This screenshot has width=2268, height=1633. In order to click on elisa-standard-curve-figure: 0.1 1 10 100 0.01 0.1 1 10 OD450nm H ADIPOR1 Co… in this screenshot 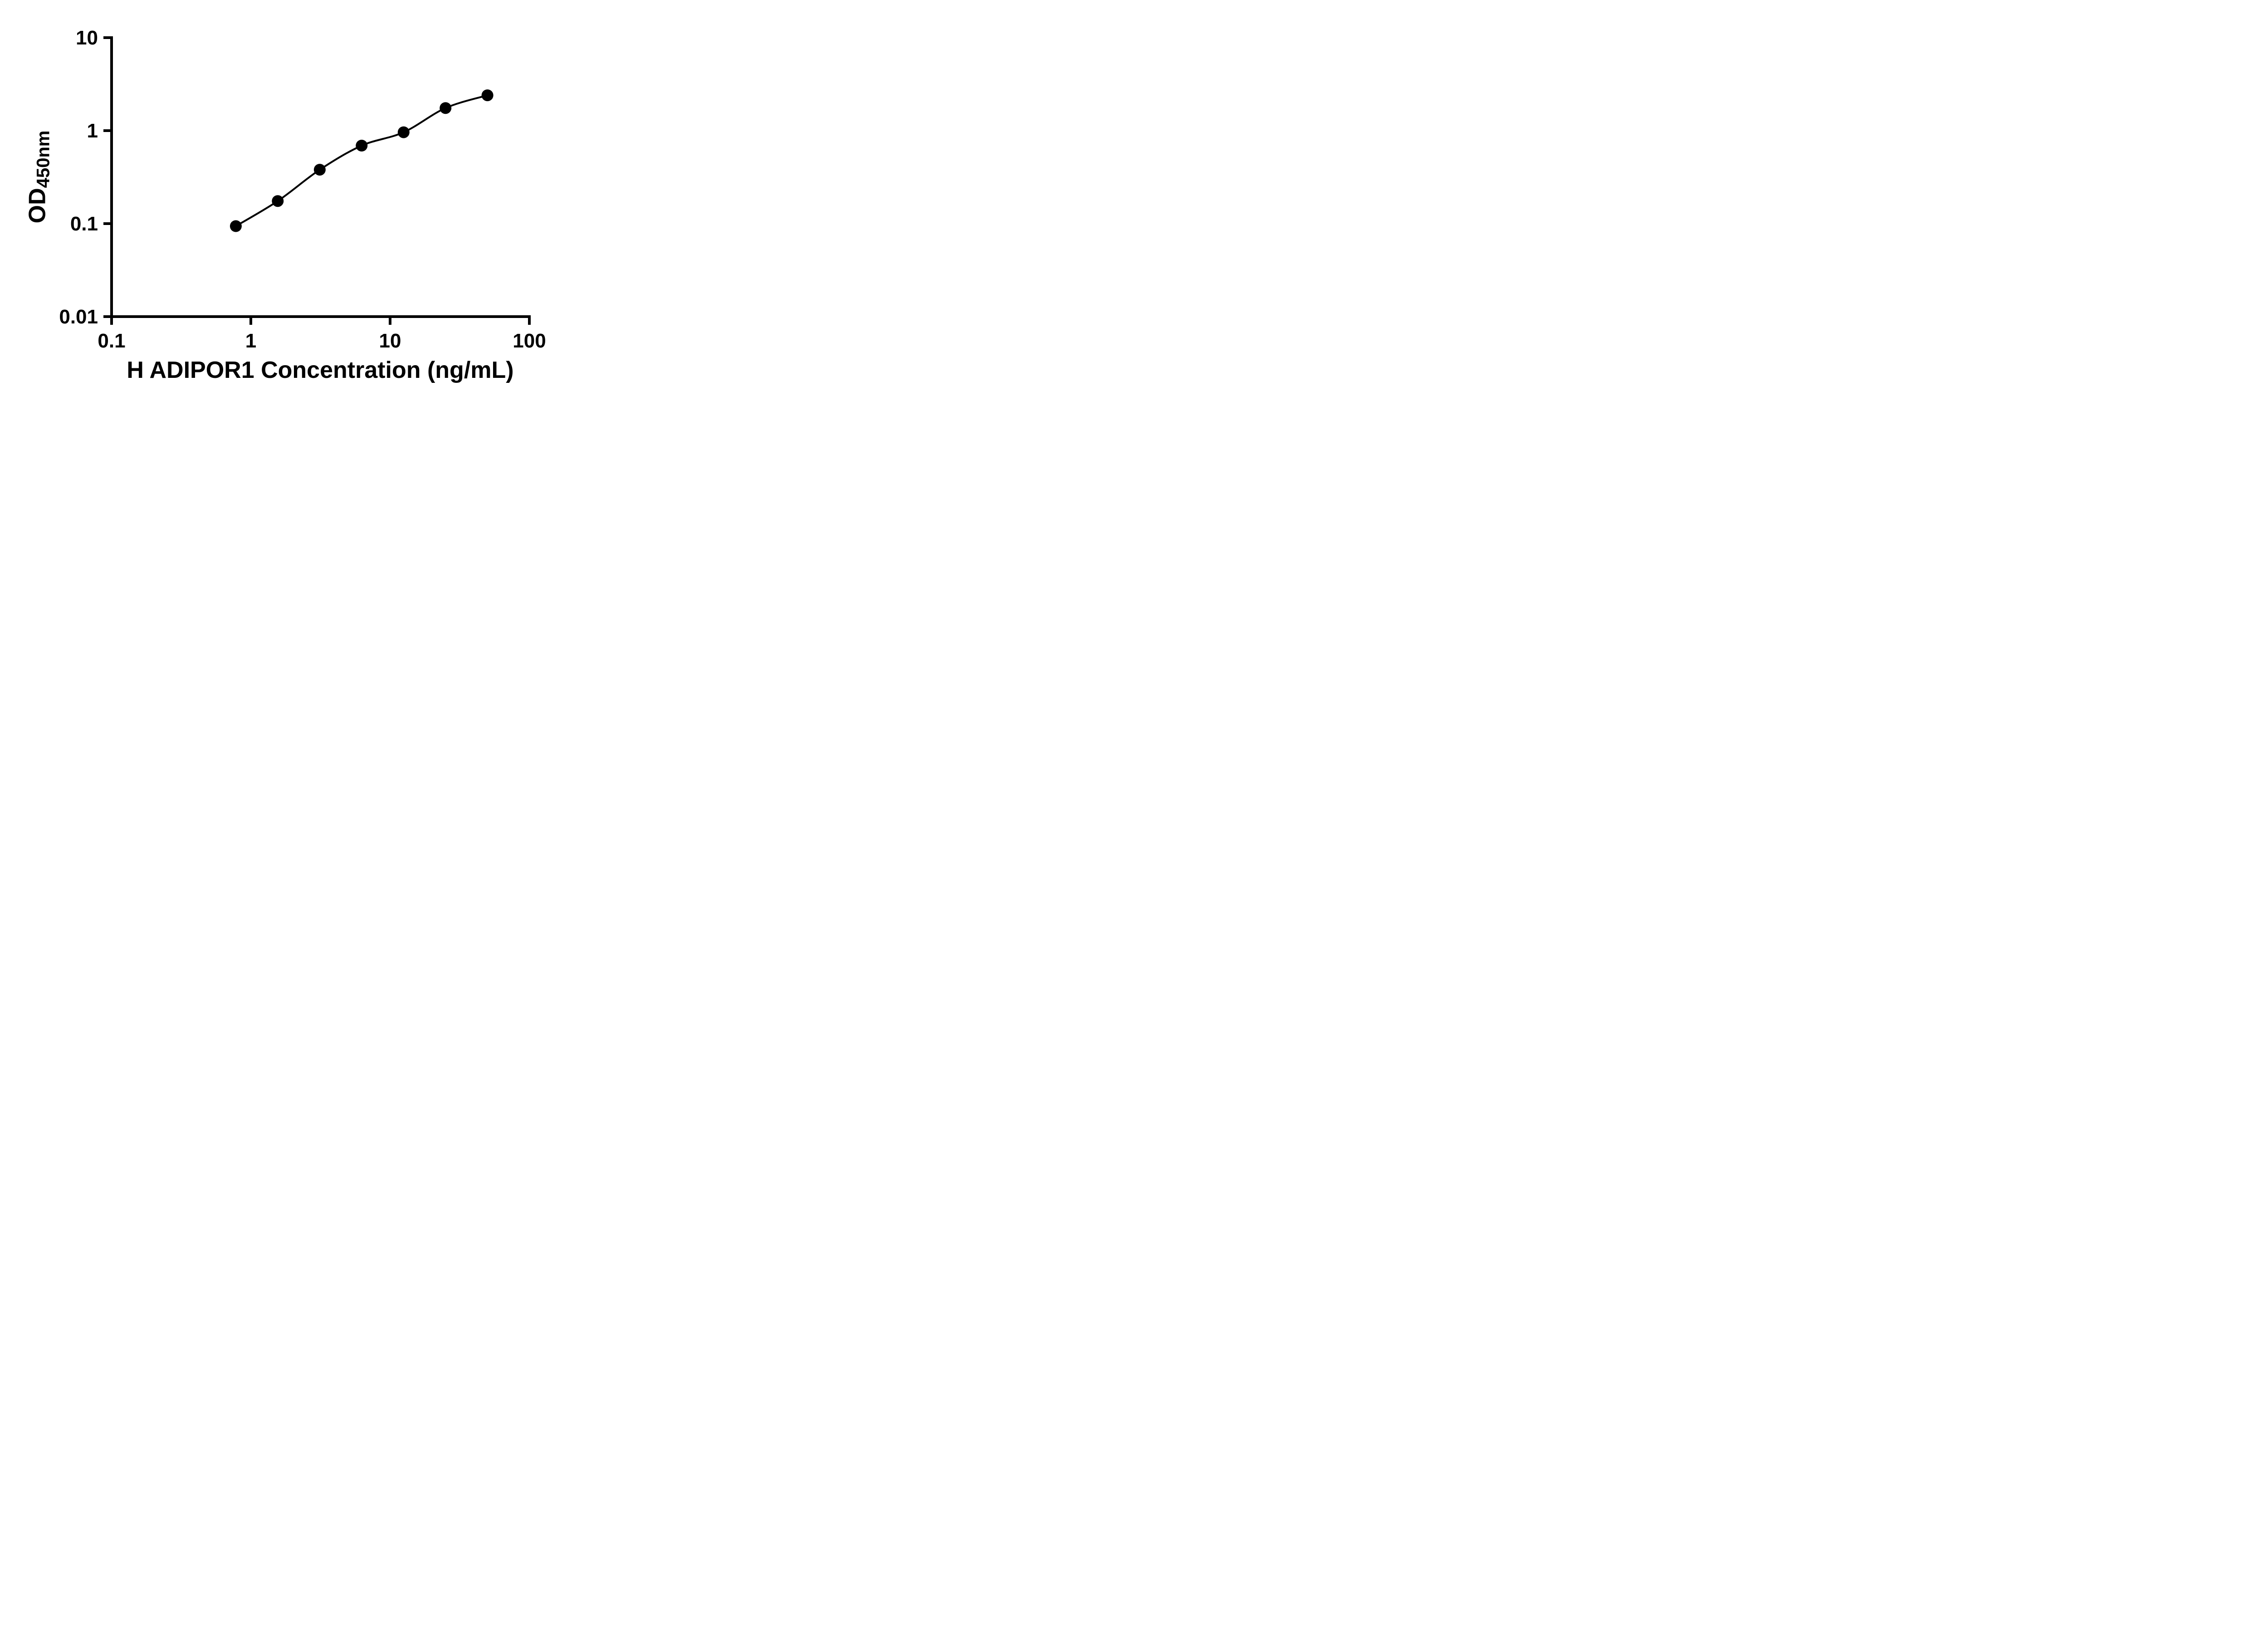, I will do `click(291, 204)`.